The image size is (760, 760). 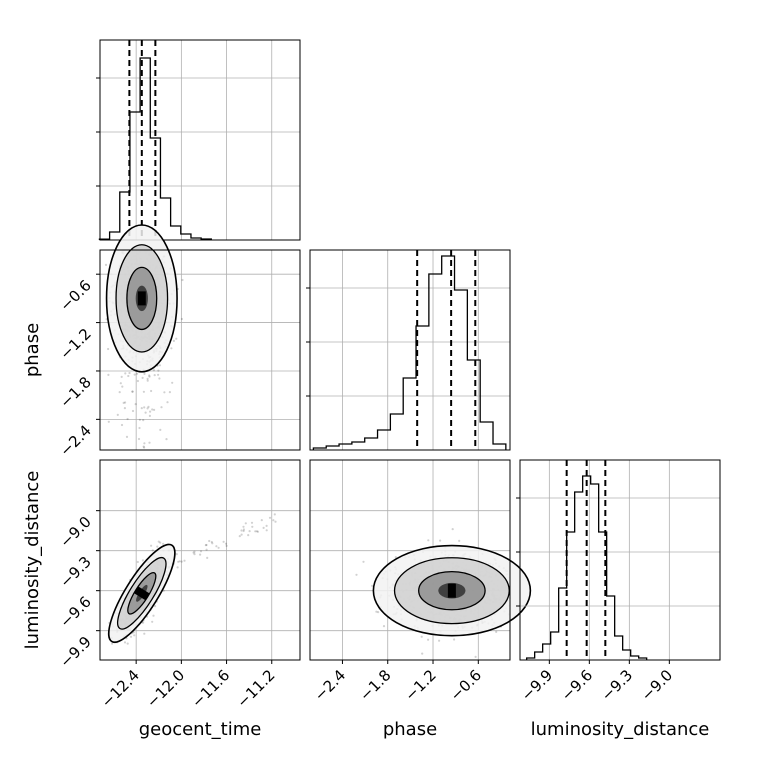 What do you see at coordinates (537, 685) in the screenshot?
I see `x-tick-label: −9.9` at bounding box center [537, 685].